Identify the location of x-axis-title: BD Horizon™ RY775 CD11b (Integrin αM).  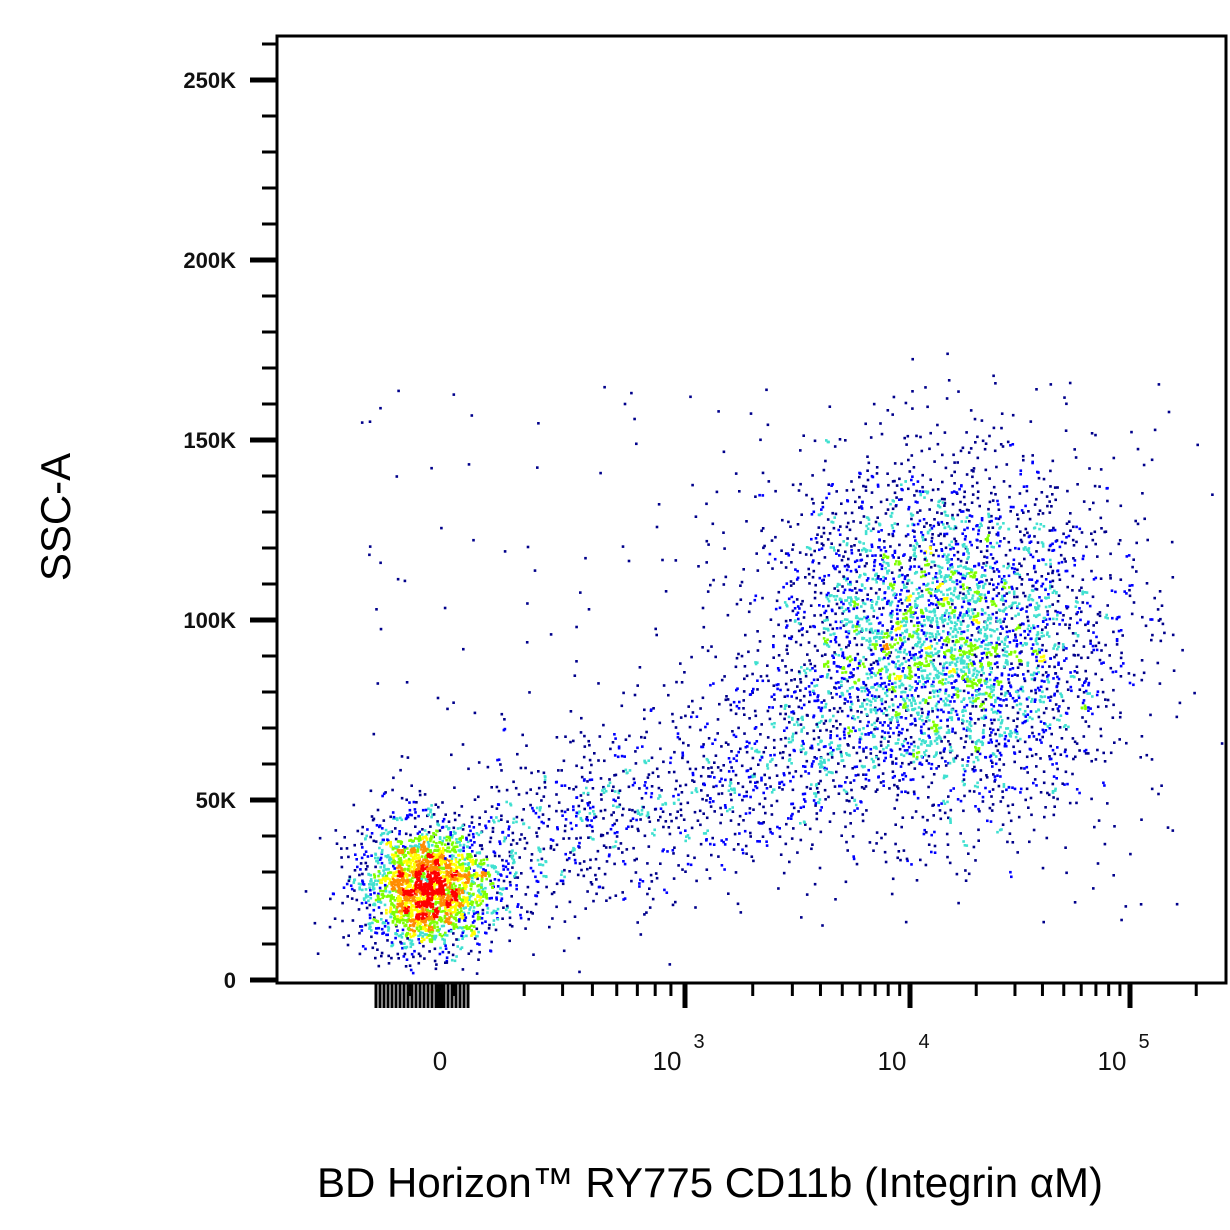
(710, 1182).